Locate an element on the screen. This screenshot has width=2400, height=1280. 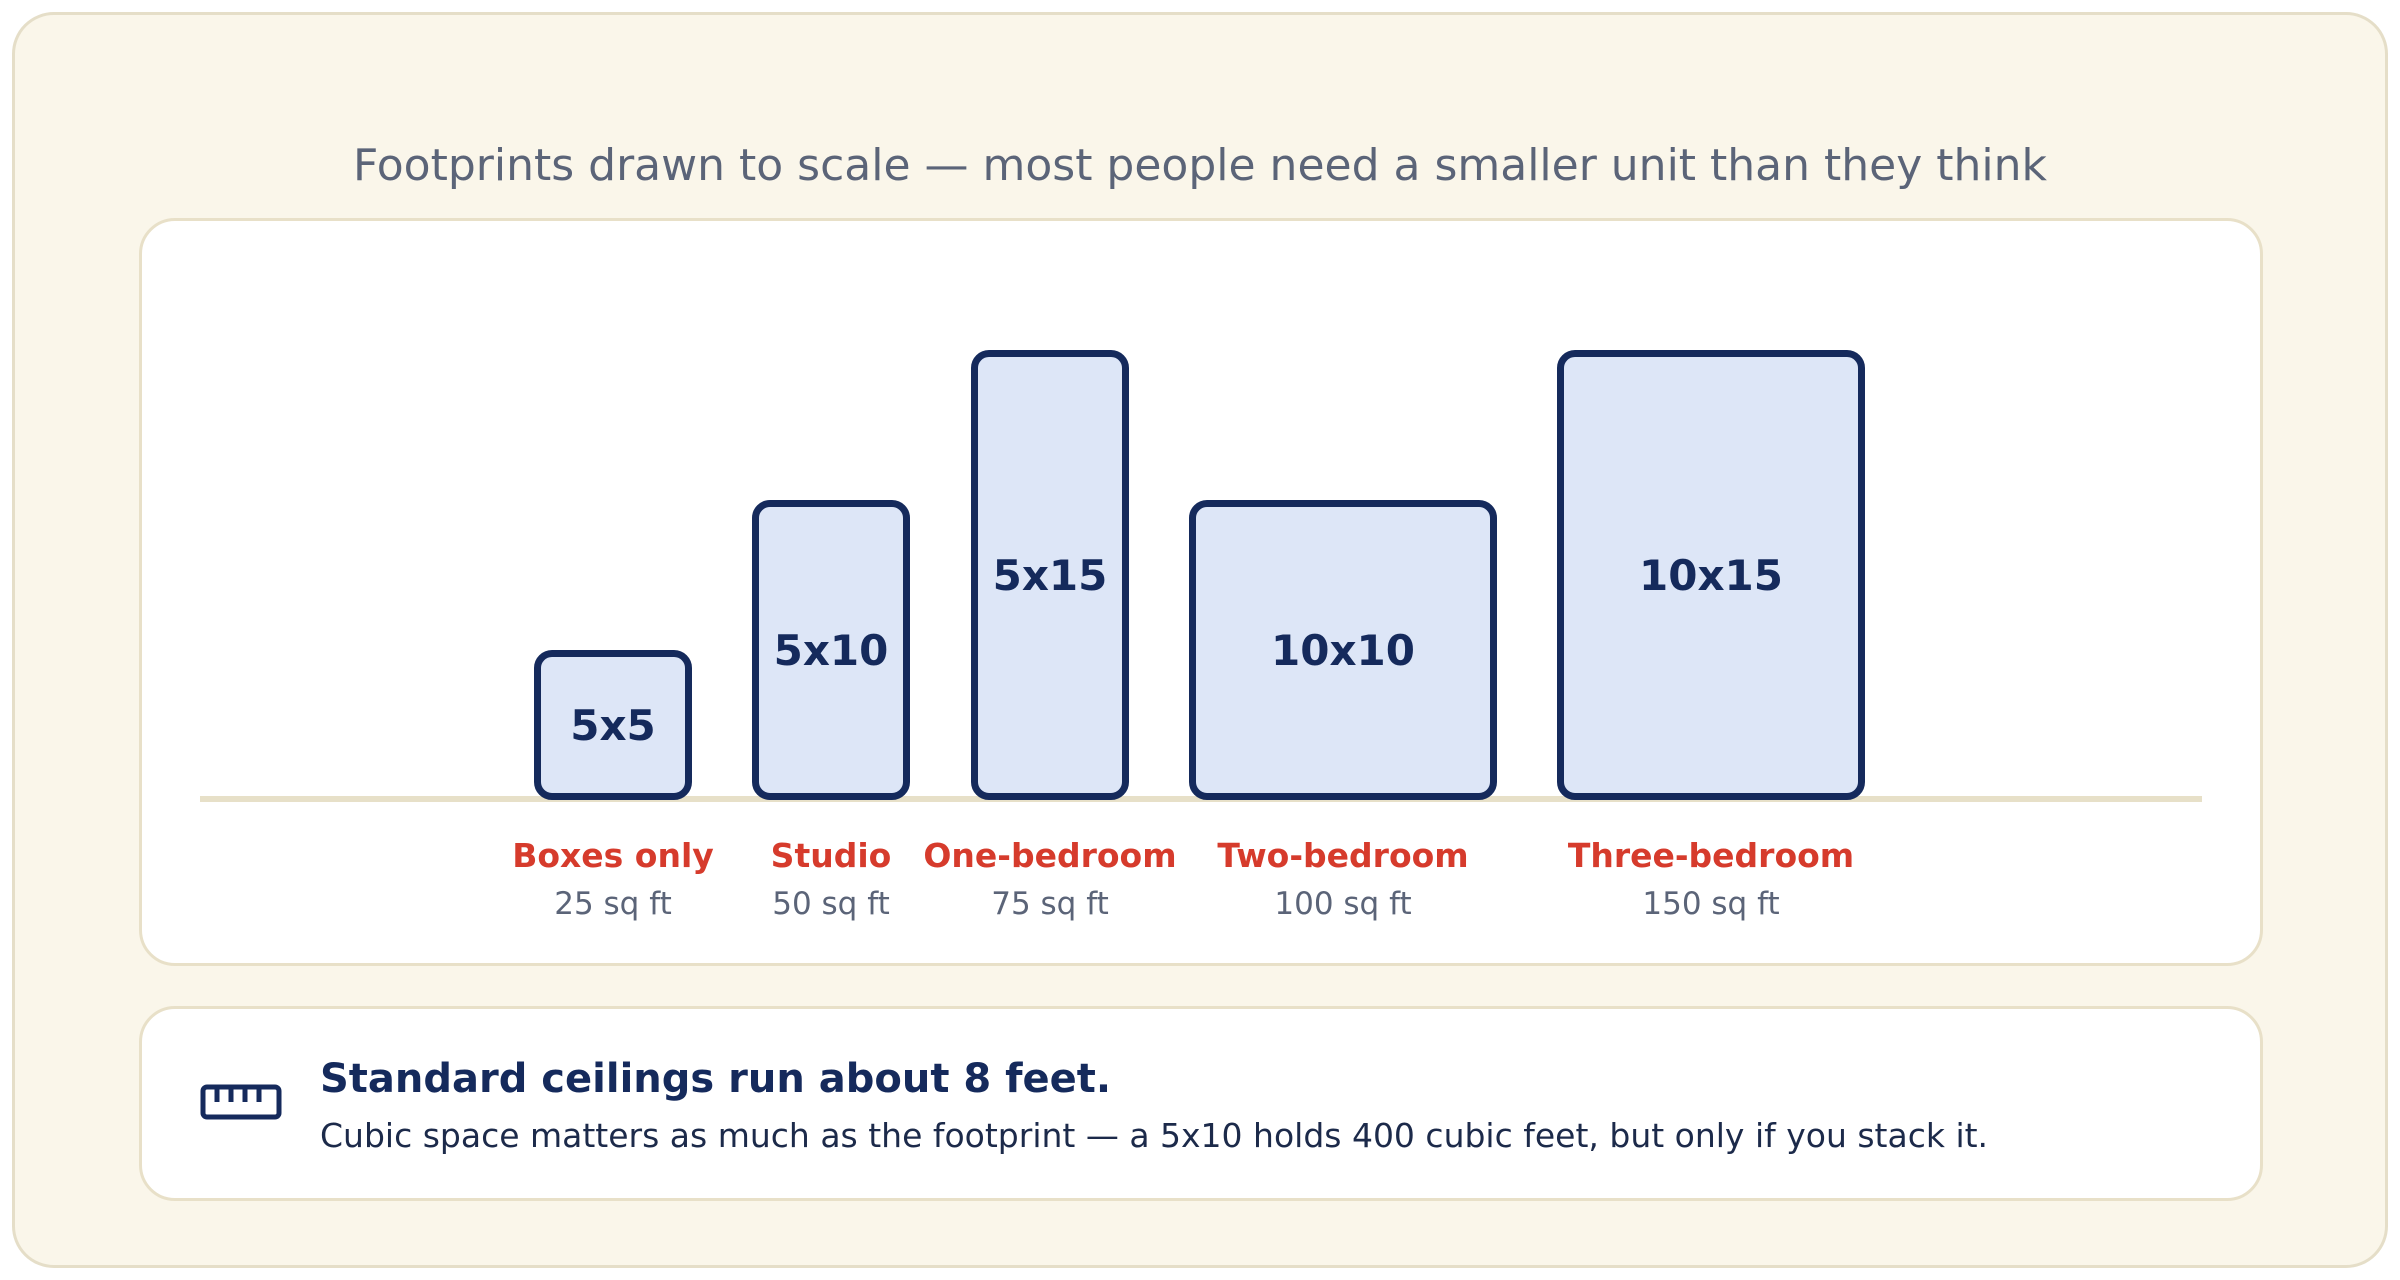
ceiling-note-card is located at coordinates (1201, 1103).